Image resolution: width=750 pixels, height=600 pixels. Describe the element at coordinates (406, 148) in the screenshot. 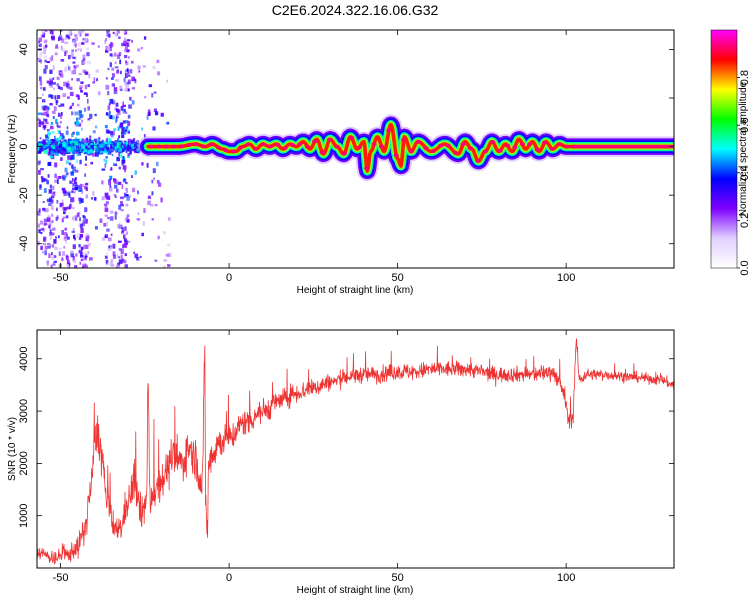

I see `ridge-layer` at that location.